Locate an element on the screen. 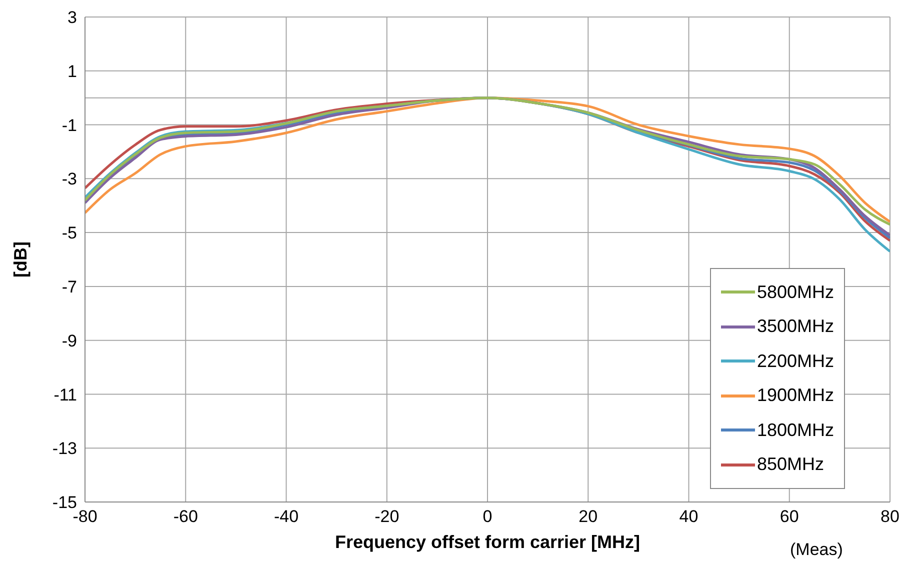 Image resolution: width=905 pixels, height=570 pixels. y-tick-label: 1 is located at coordinates (72, 71).